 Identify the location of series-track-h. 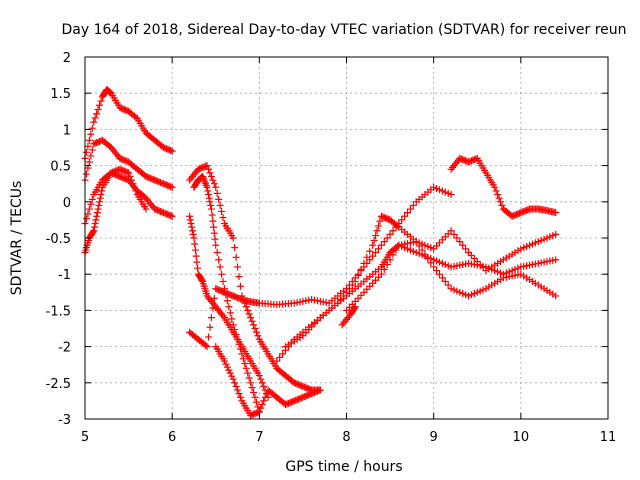
(320, 267).